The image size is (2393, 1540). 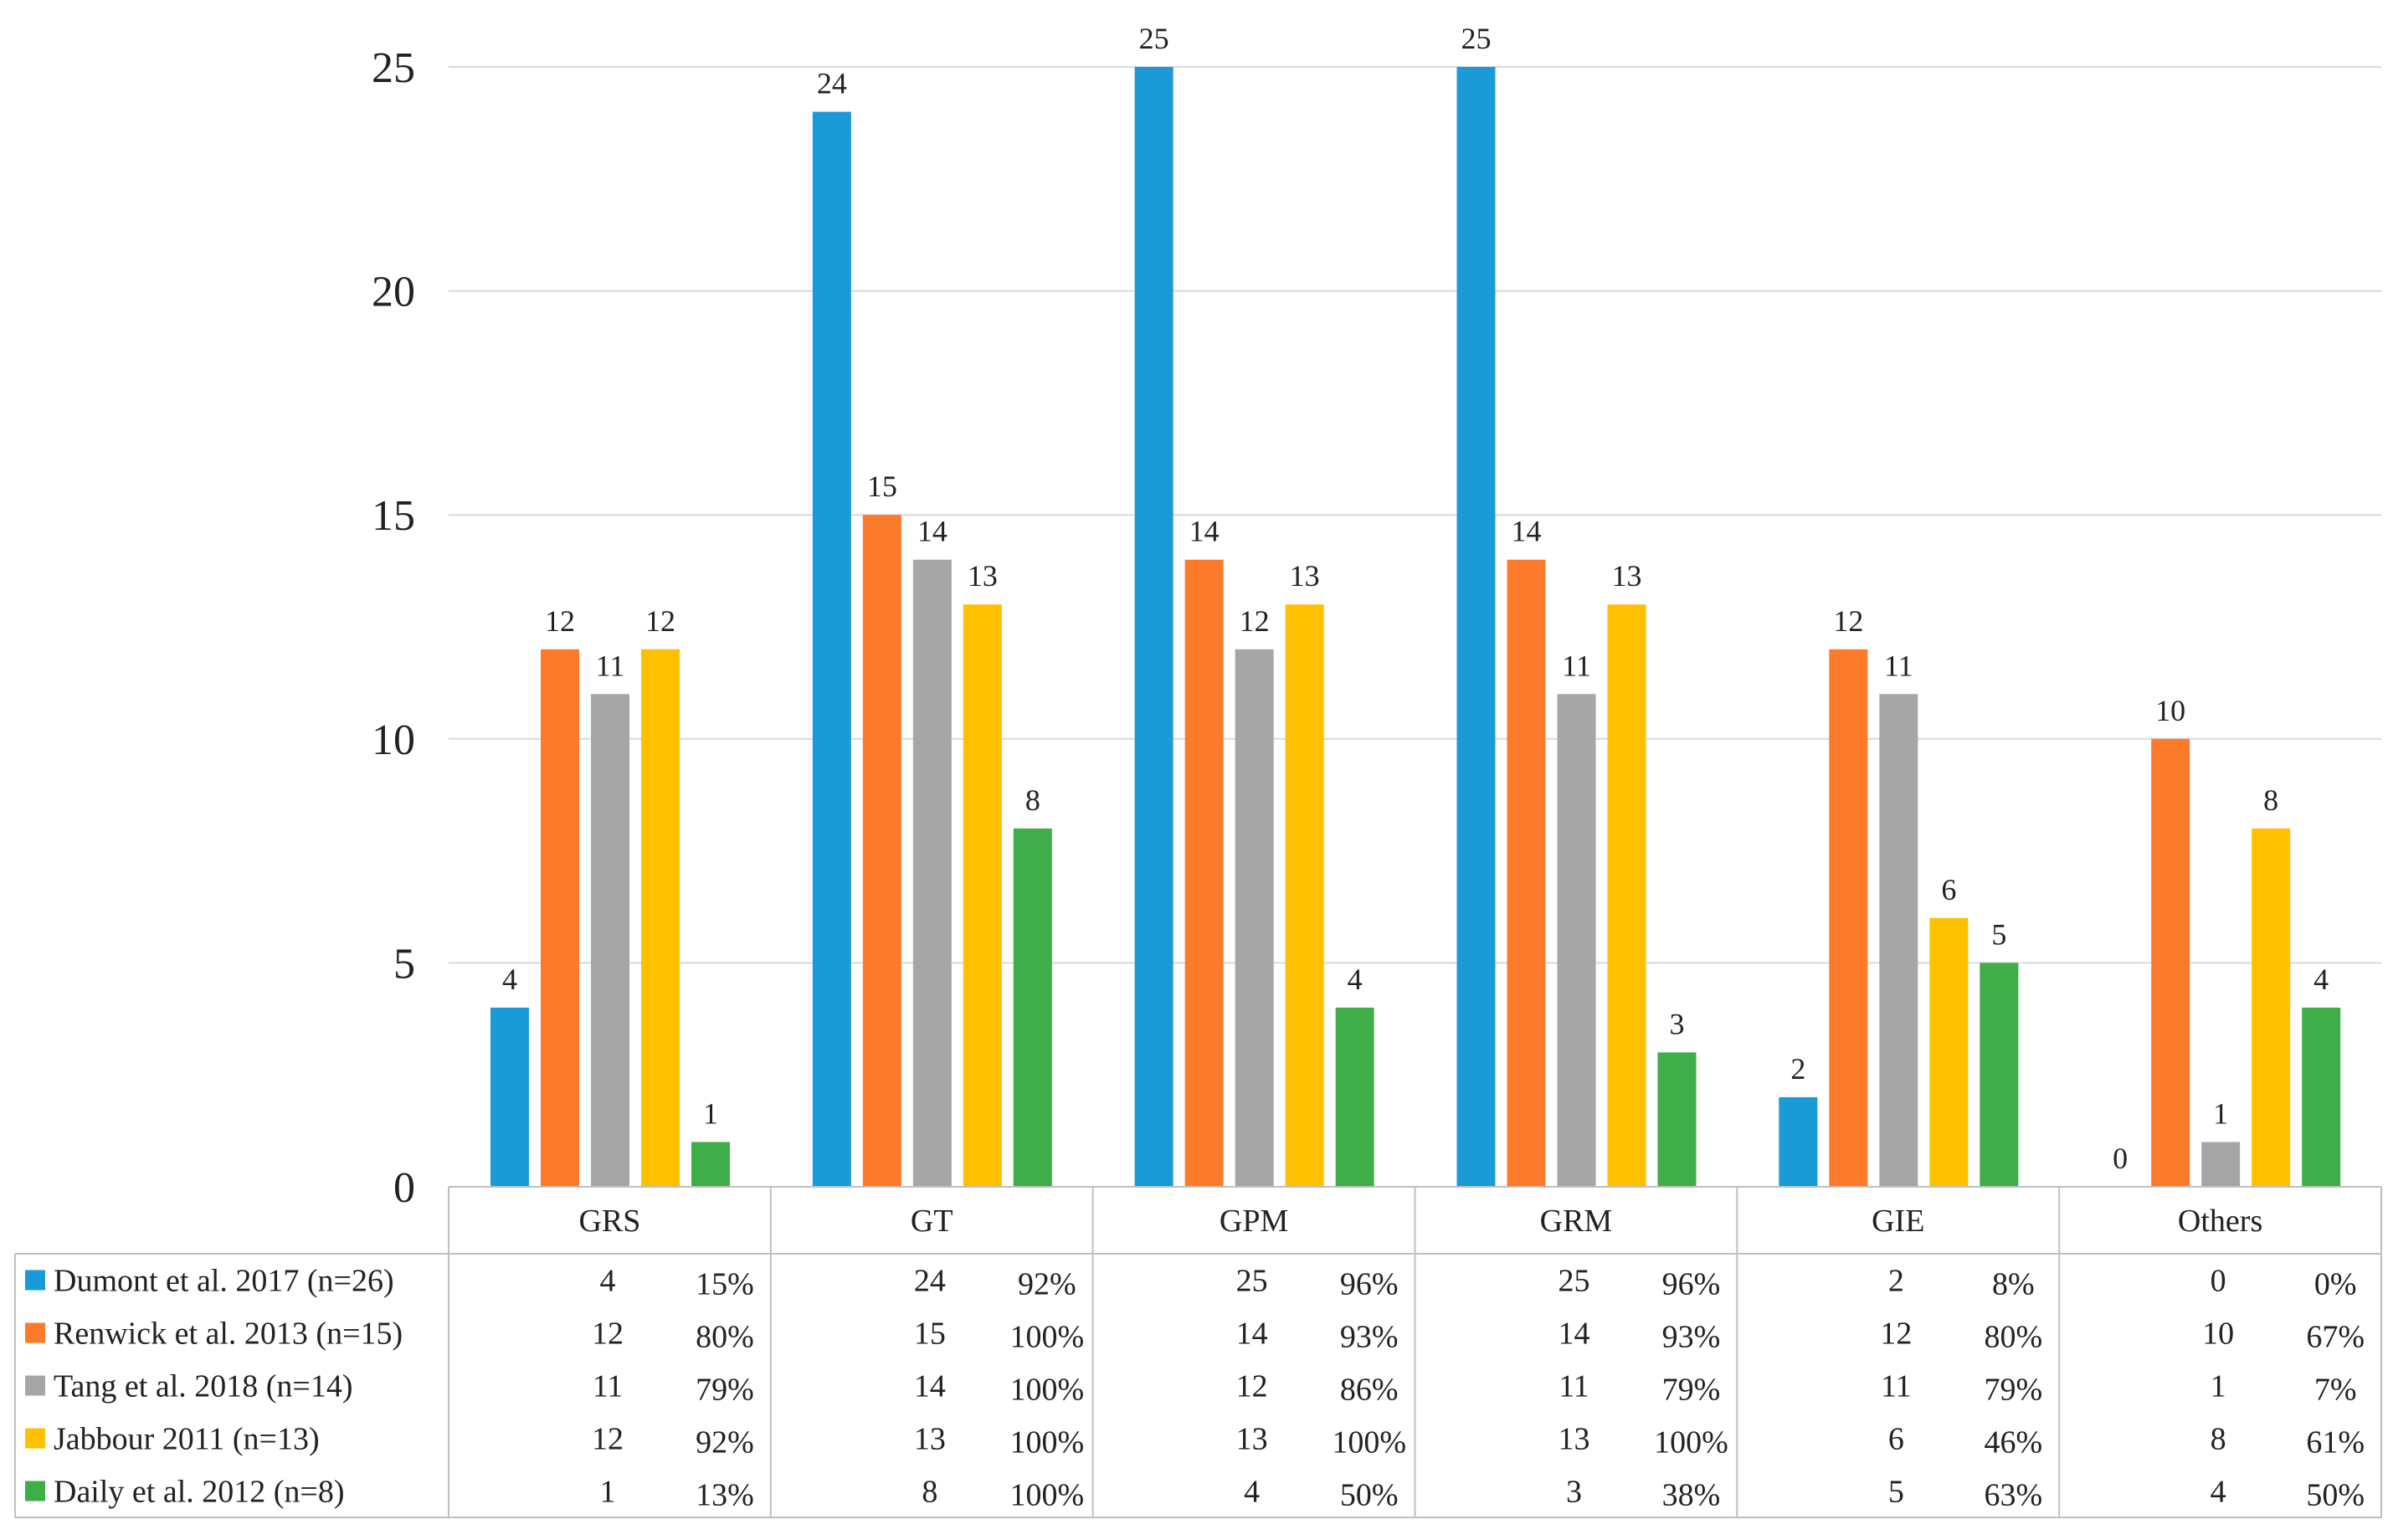 I want to click on data-label: 25, so click(x=1154, y=38).